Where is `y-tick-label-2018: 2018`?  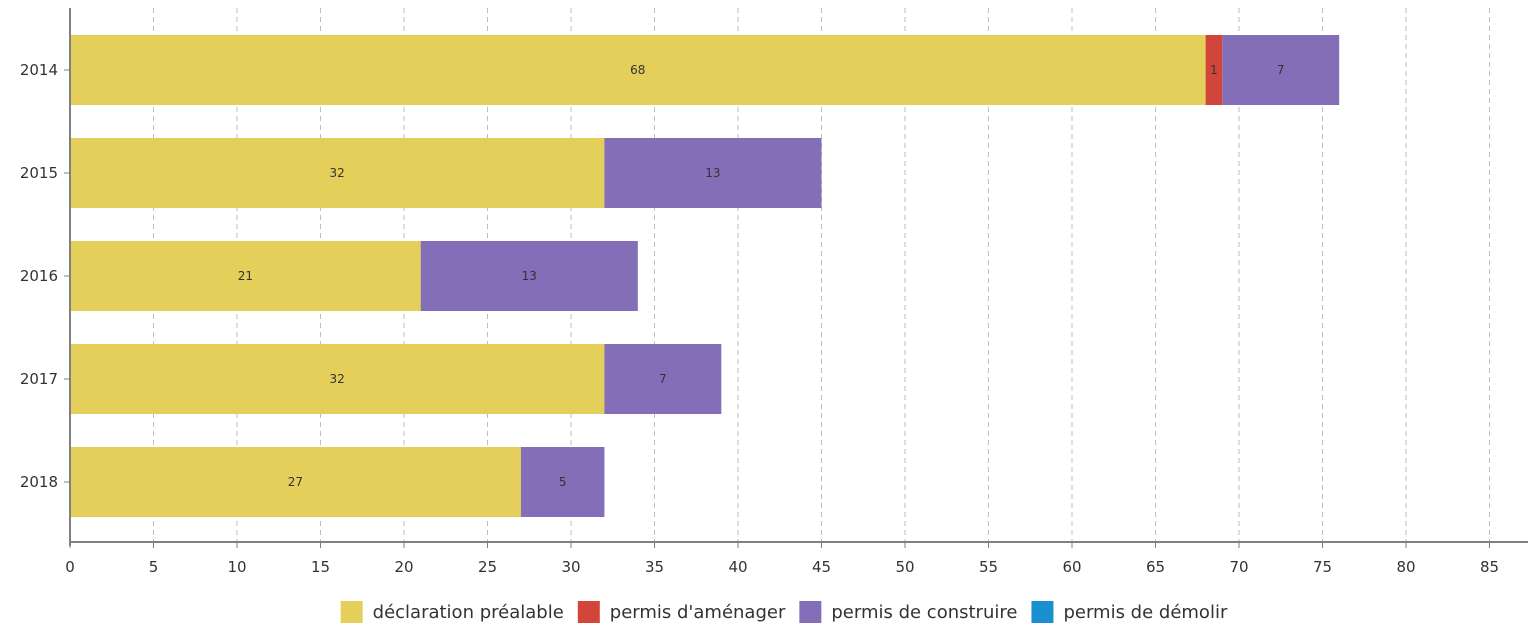 y-tick-label-2018: 2018 is located at coordinates (39, 482).